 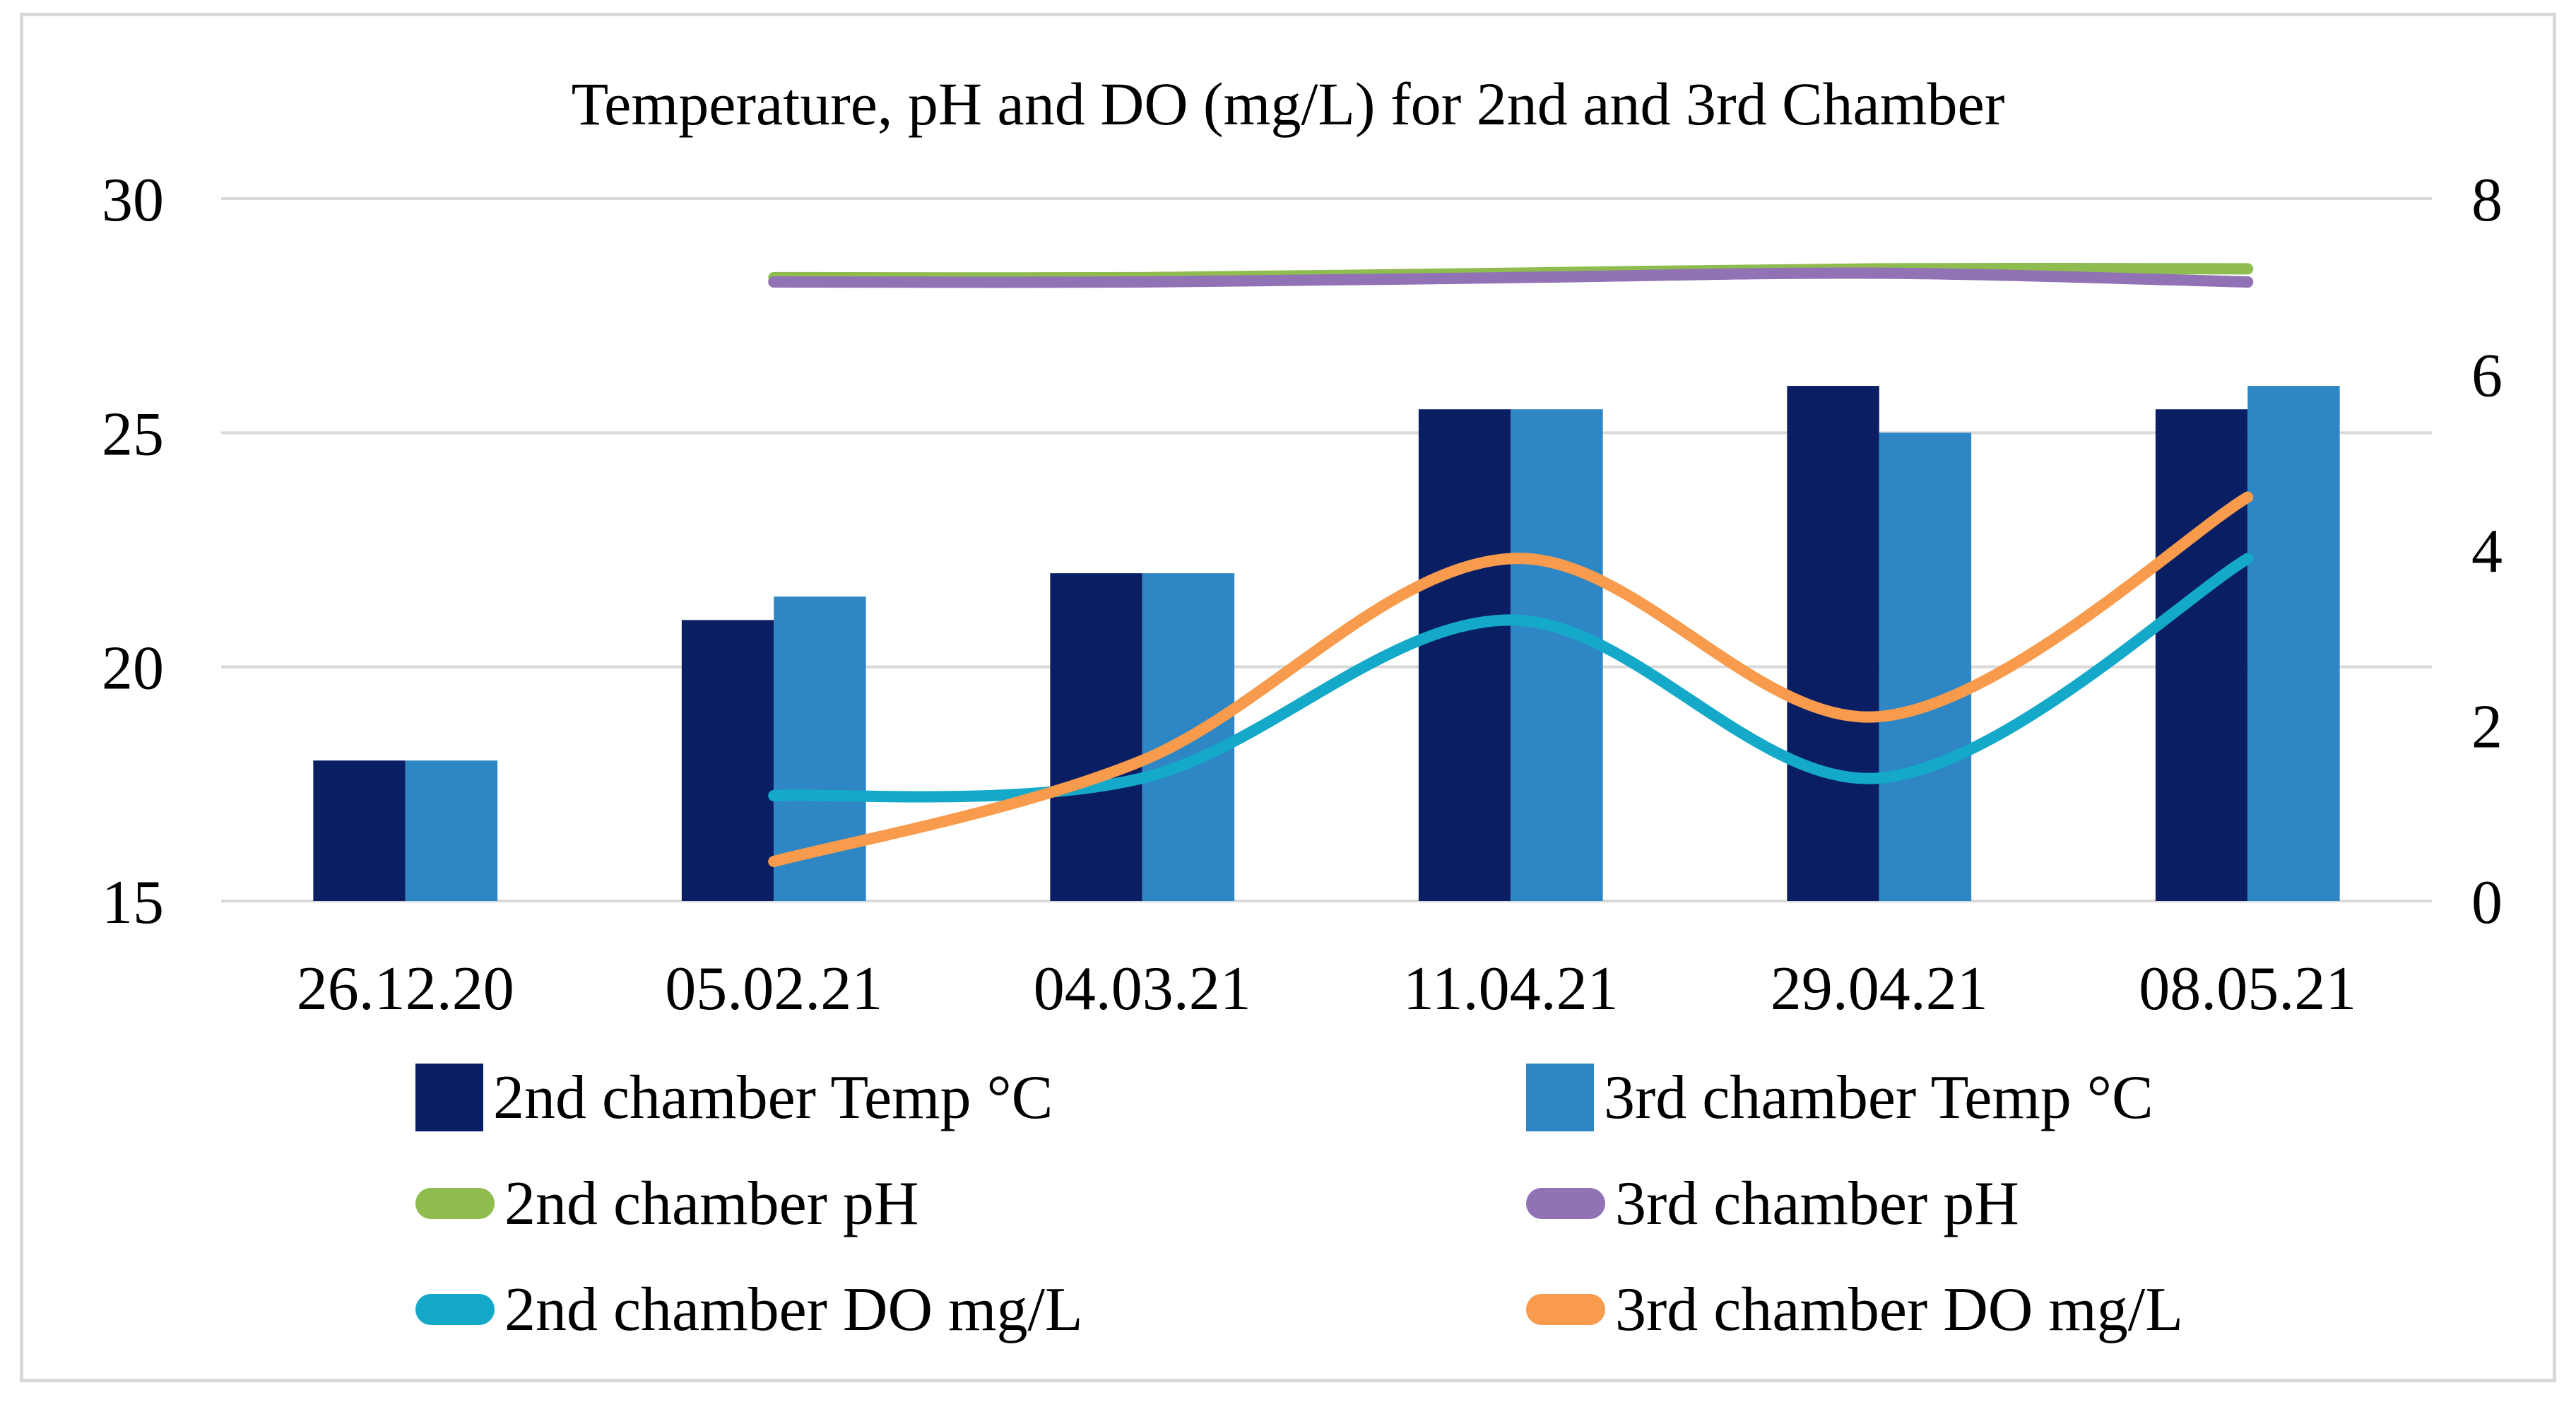 I want to click on x-axis-tick: 26.12.20, so click(x=405, y=989).